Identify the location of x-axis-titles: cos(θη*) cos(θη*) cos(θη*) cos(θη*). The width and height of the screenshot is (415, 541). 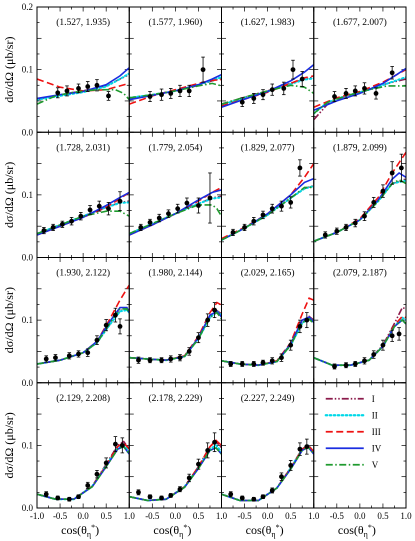
(218, 531).